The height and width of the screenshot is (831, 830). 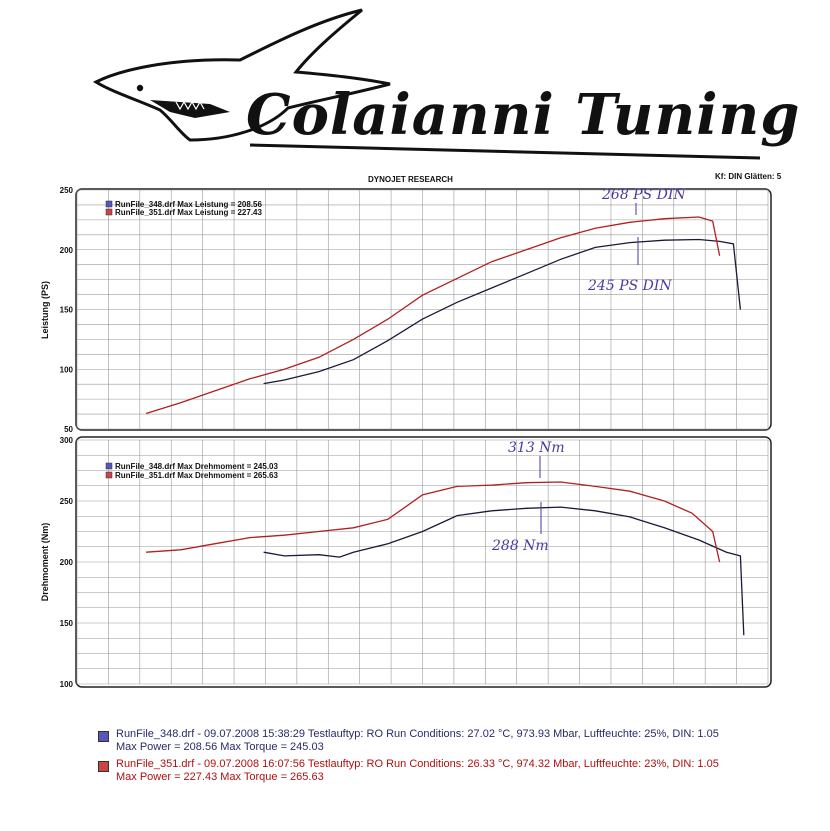 What do you see at coordinates (748, 176) in the screenshot?
I see `chart-header-settings: Kf: DIN Glätten: 5` at bounding box center [748, 176].